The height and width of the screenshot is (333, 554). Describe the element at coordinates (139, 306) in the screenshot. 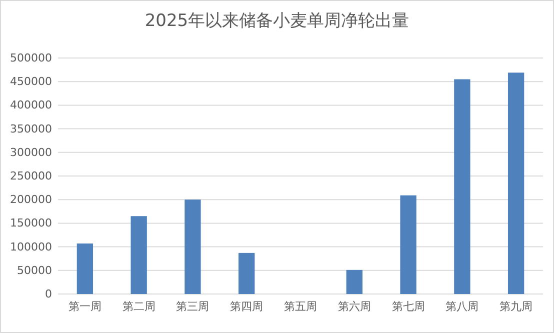

I see `x-tick-label: 第二周` at that location.